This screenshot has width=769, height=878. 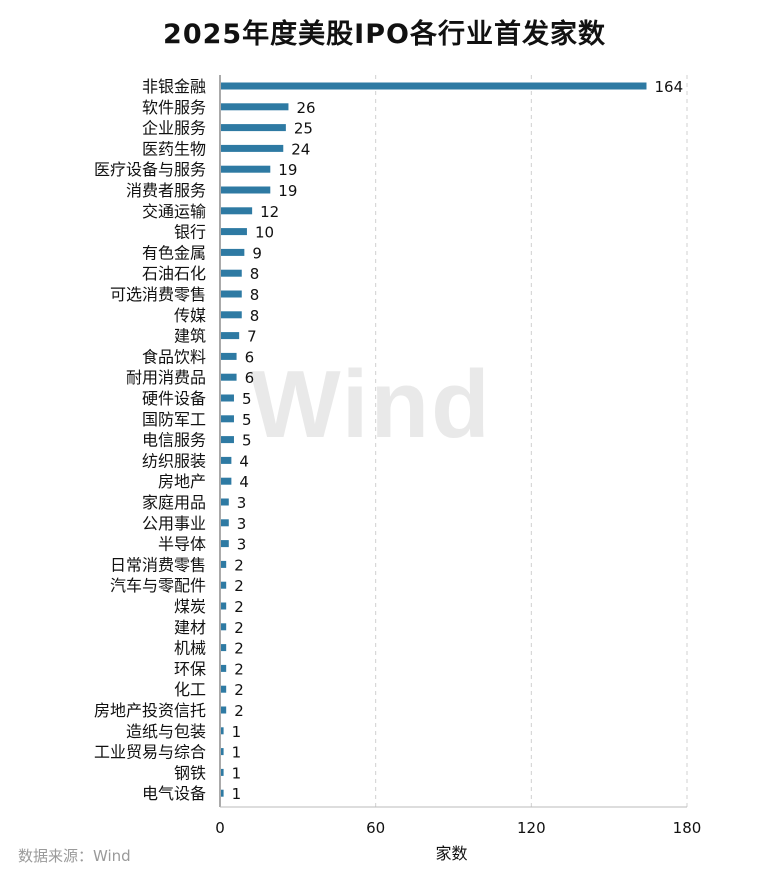 What do you see at coordinates (384, 34) in the screenshot?
I see `chart-title: 2025年度美股IPO各行业首发家数` at bounding box center [384, 34].